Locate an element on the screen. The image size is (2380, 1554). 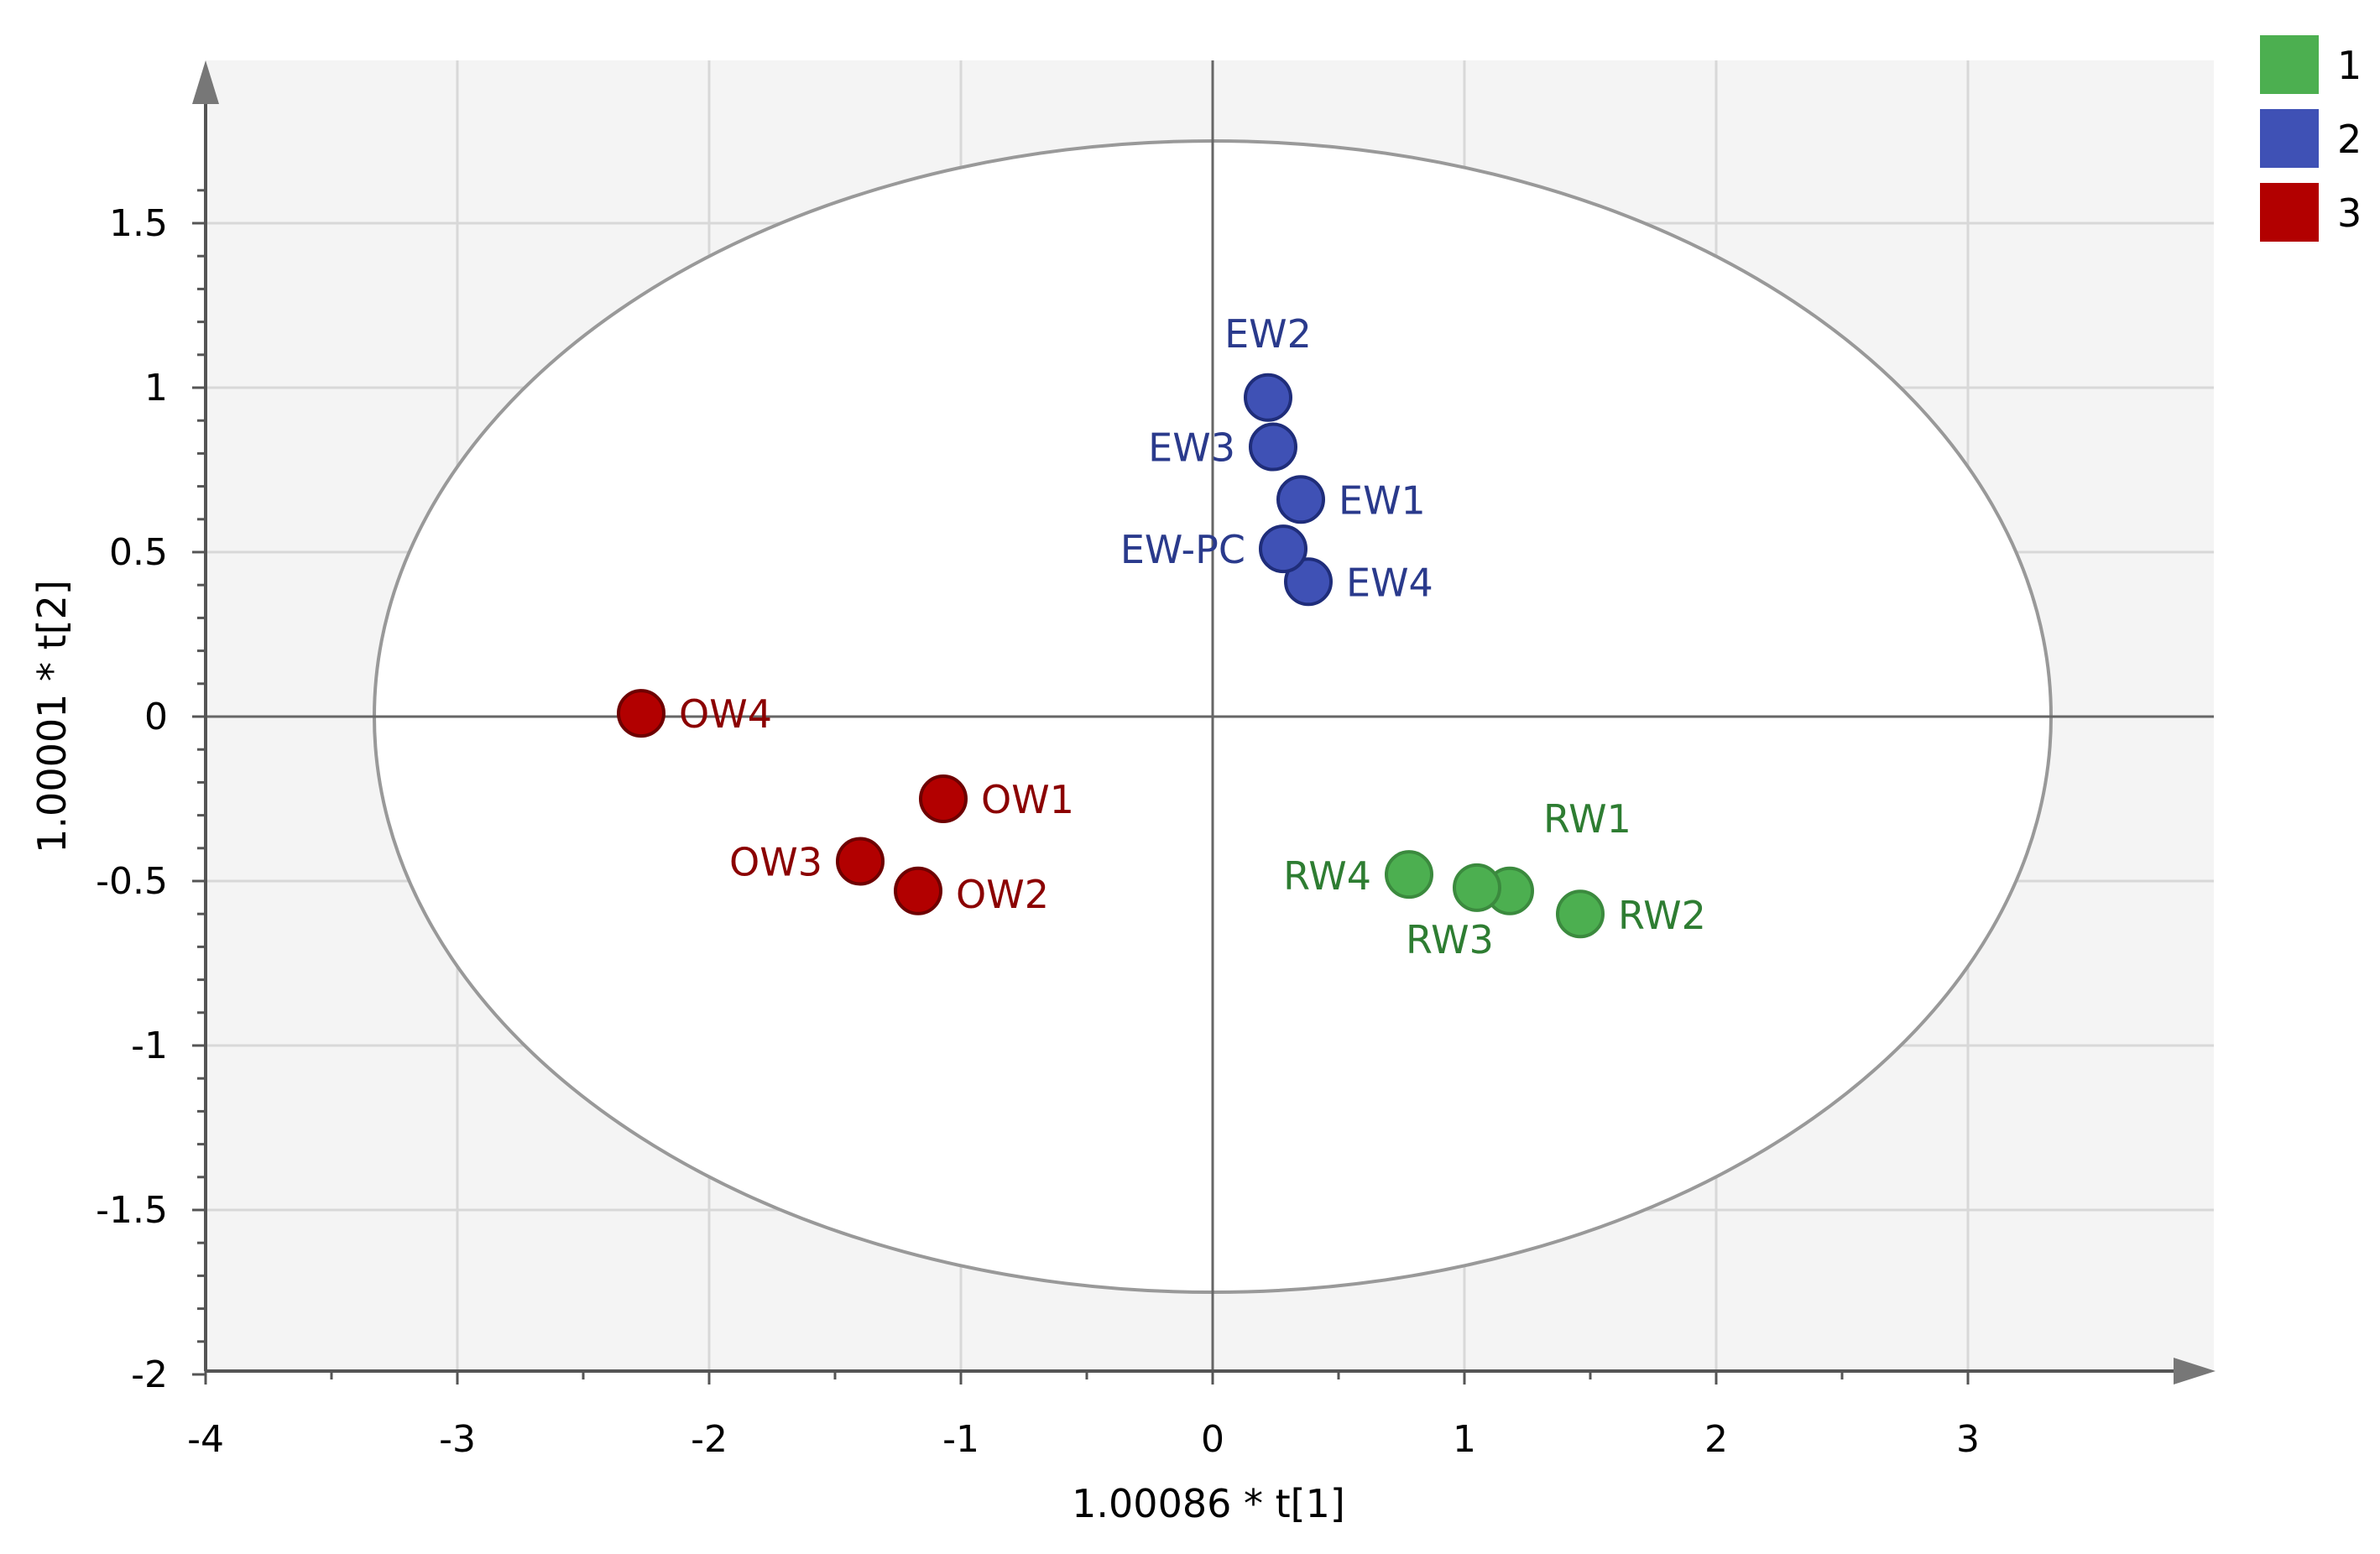
y-tick-label: -1.5 is located at coordinates (132, 1210).